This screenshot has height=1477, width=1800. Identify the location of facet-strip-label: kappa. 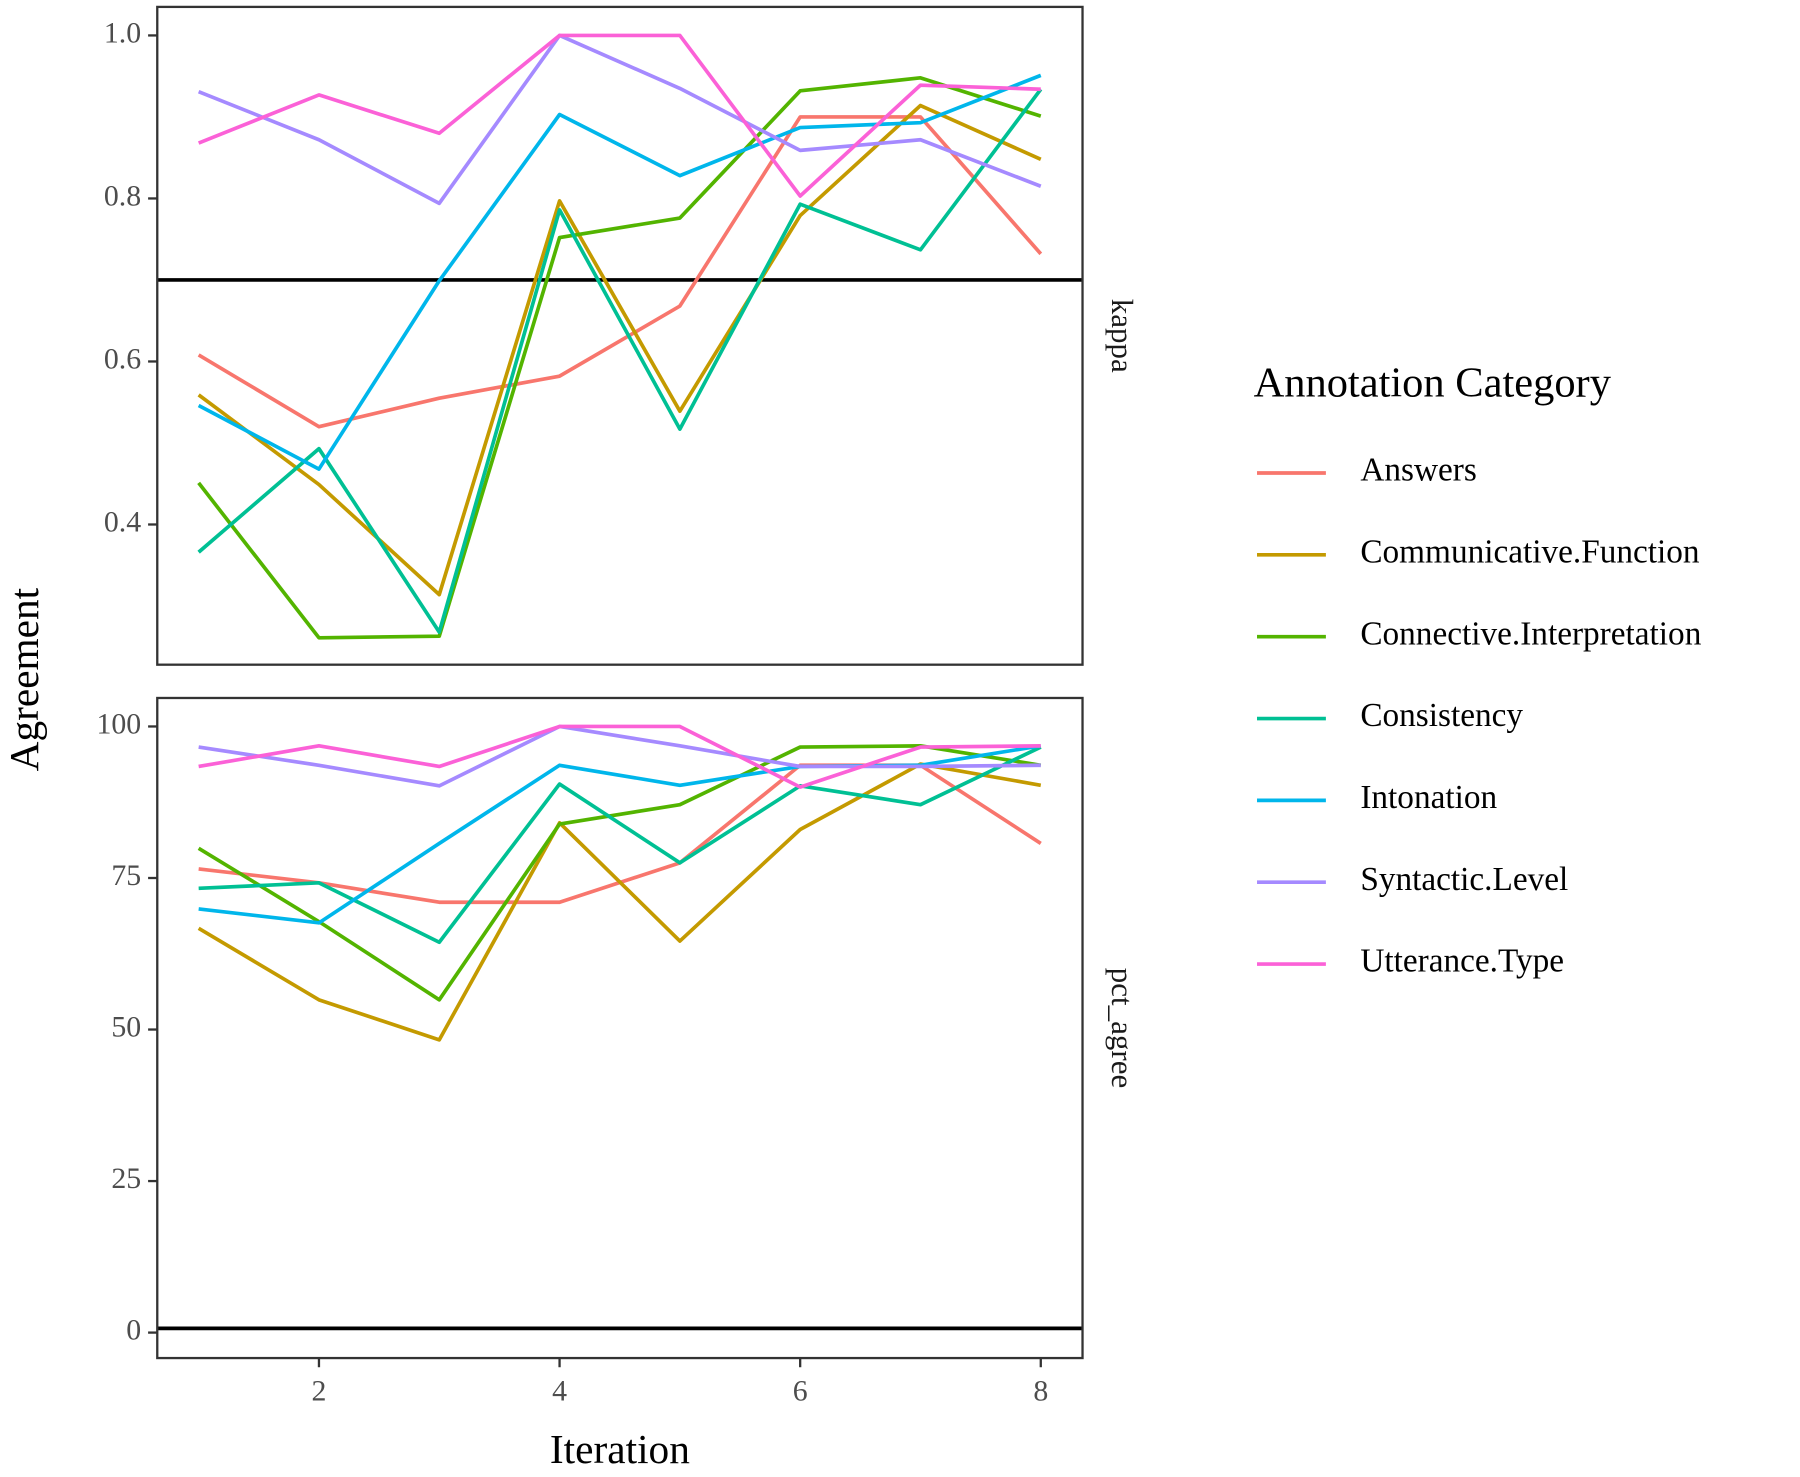
(1122, 336).